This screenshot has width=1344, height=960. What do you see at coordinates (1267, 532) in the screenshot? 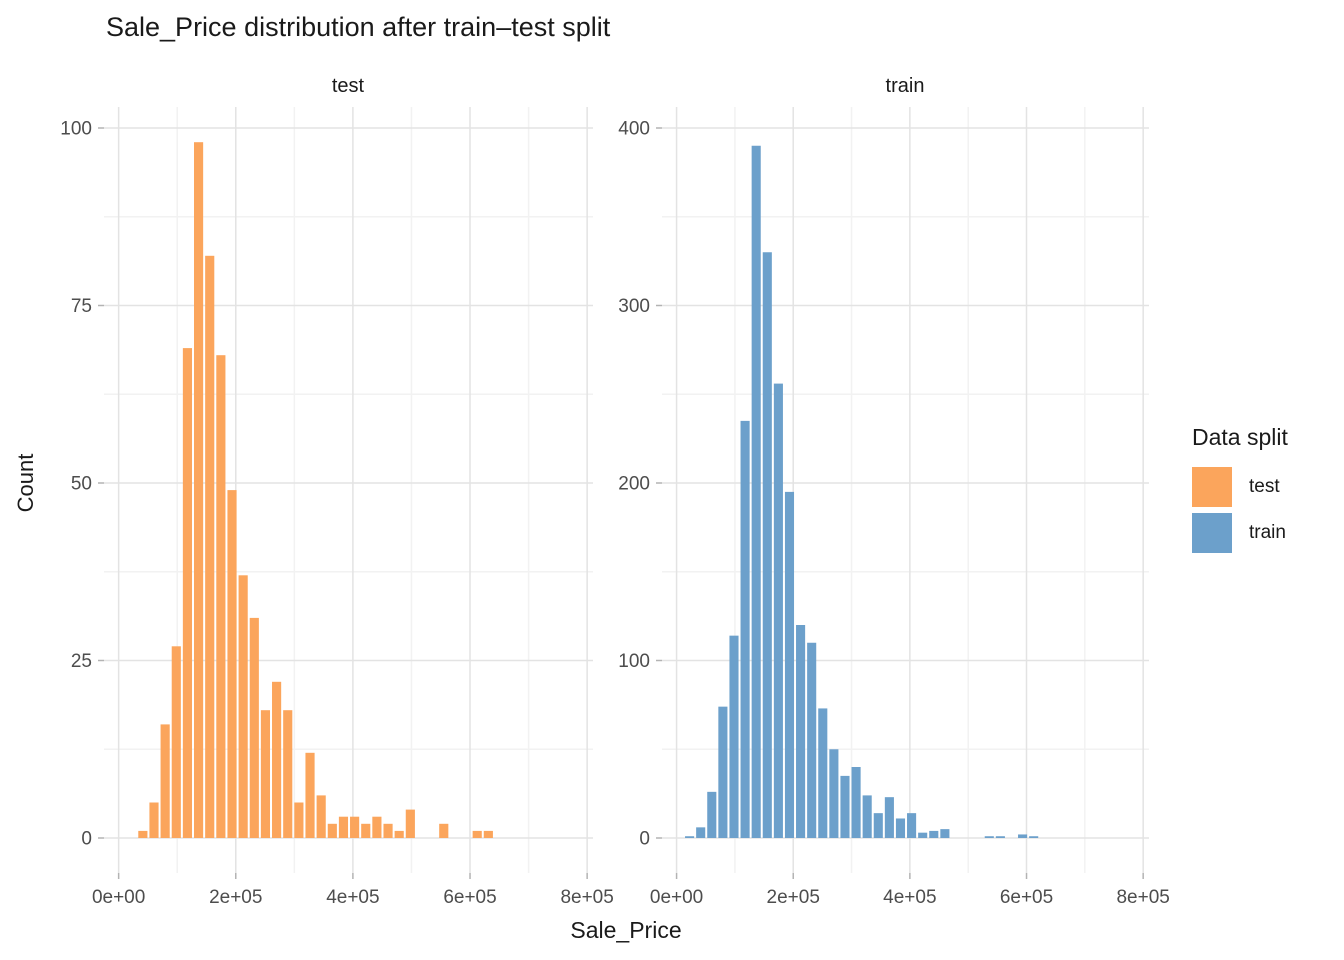
I see `legend-label-train: train` at bounding box center [1267, 532].